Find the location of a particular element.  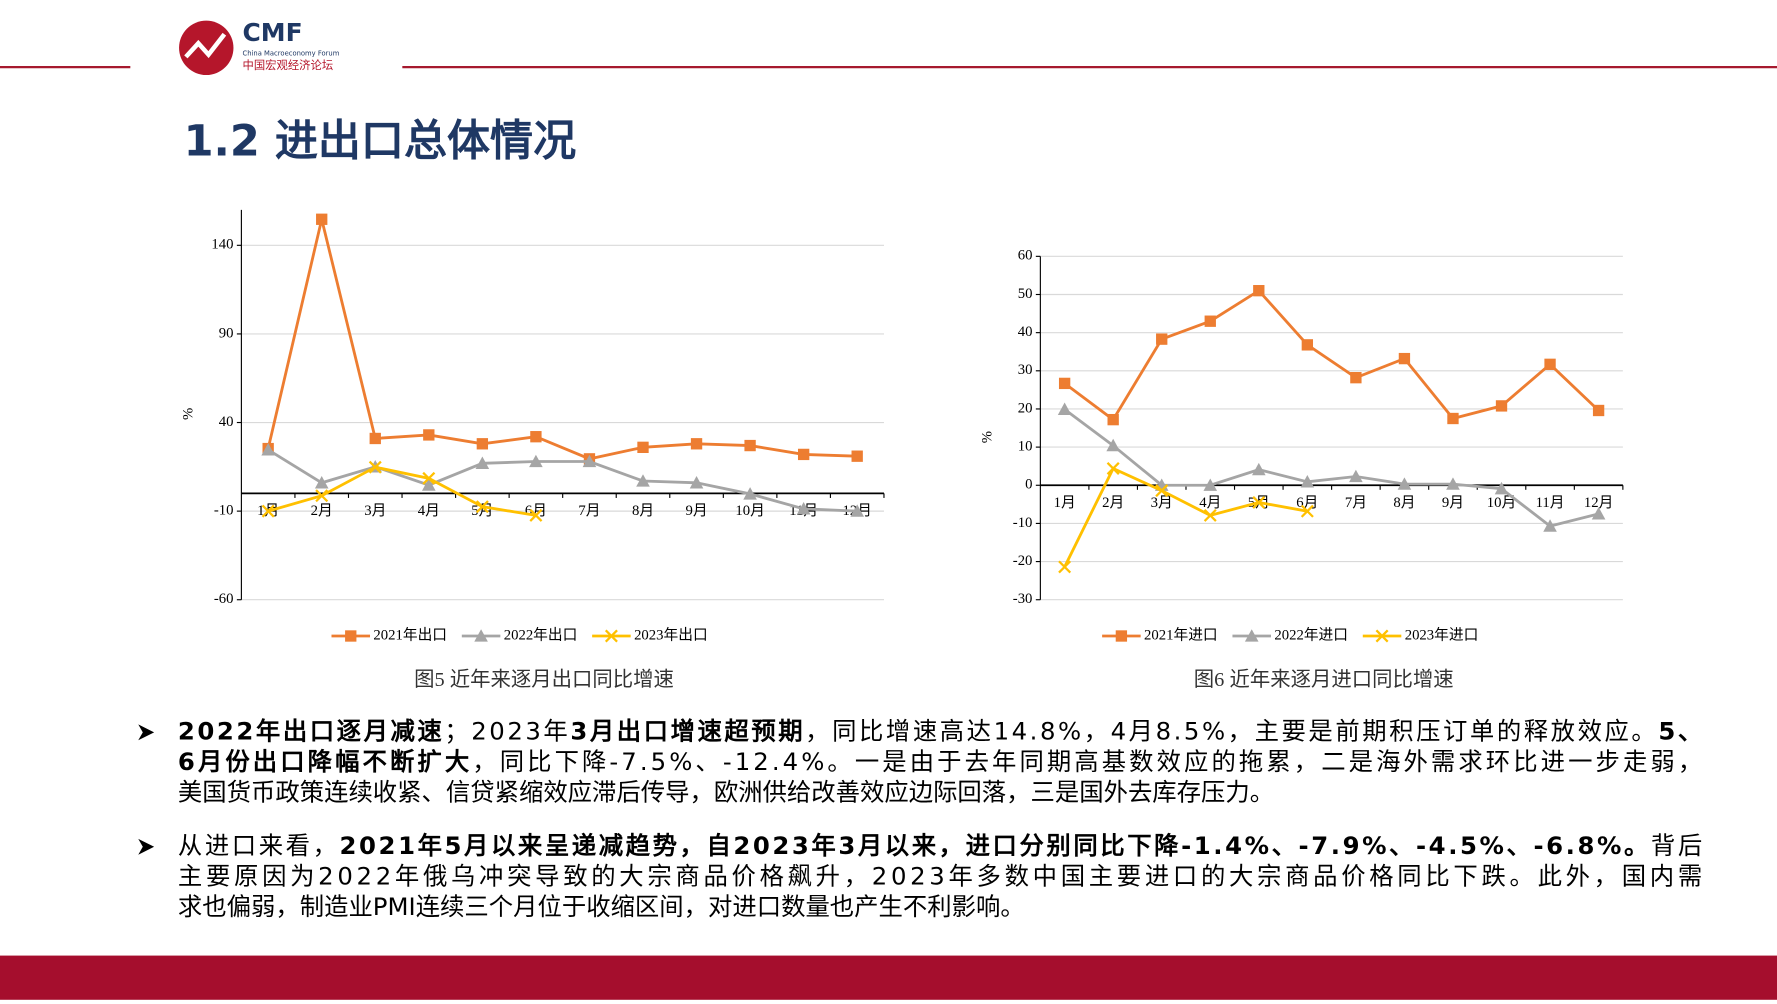

x-tick-label: 10月 is located at coordinates (1501, 503).